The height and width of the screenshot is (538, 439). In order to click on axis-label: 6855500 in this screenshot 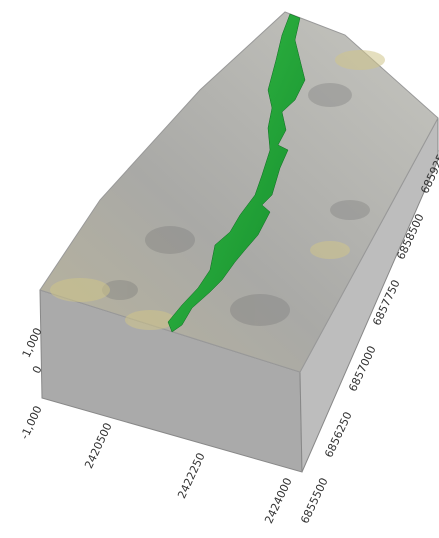, I will do `click(314, 501)`.